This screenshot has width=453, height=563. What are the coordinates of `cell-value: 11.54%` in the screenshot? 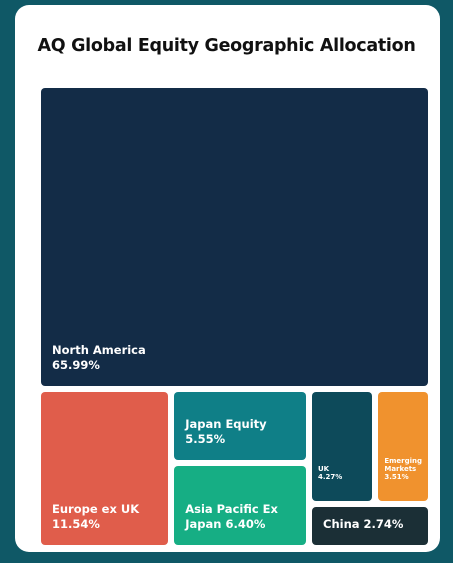 It's located at (76, 523).